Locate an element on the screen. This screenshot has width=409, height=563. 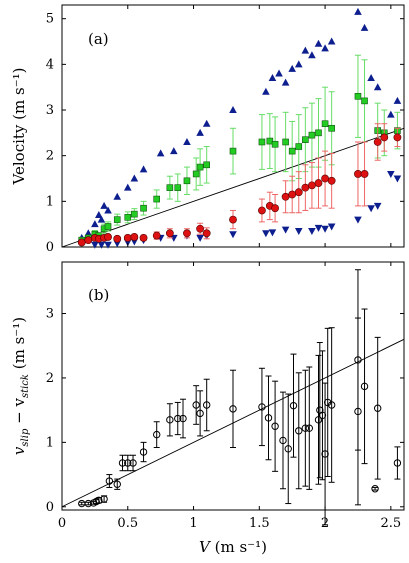
y-tick-label: 2 is located at coordinates (50, 156).